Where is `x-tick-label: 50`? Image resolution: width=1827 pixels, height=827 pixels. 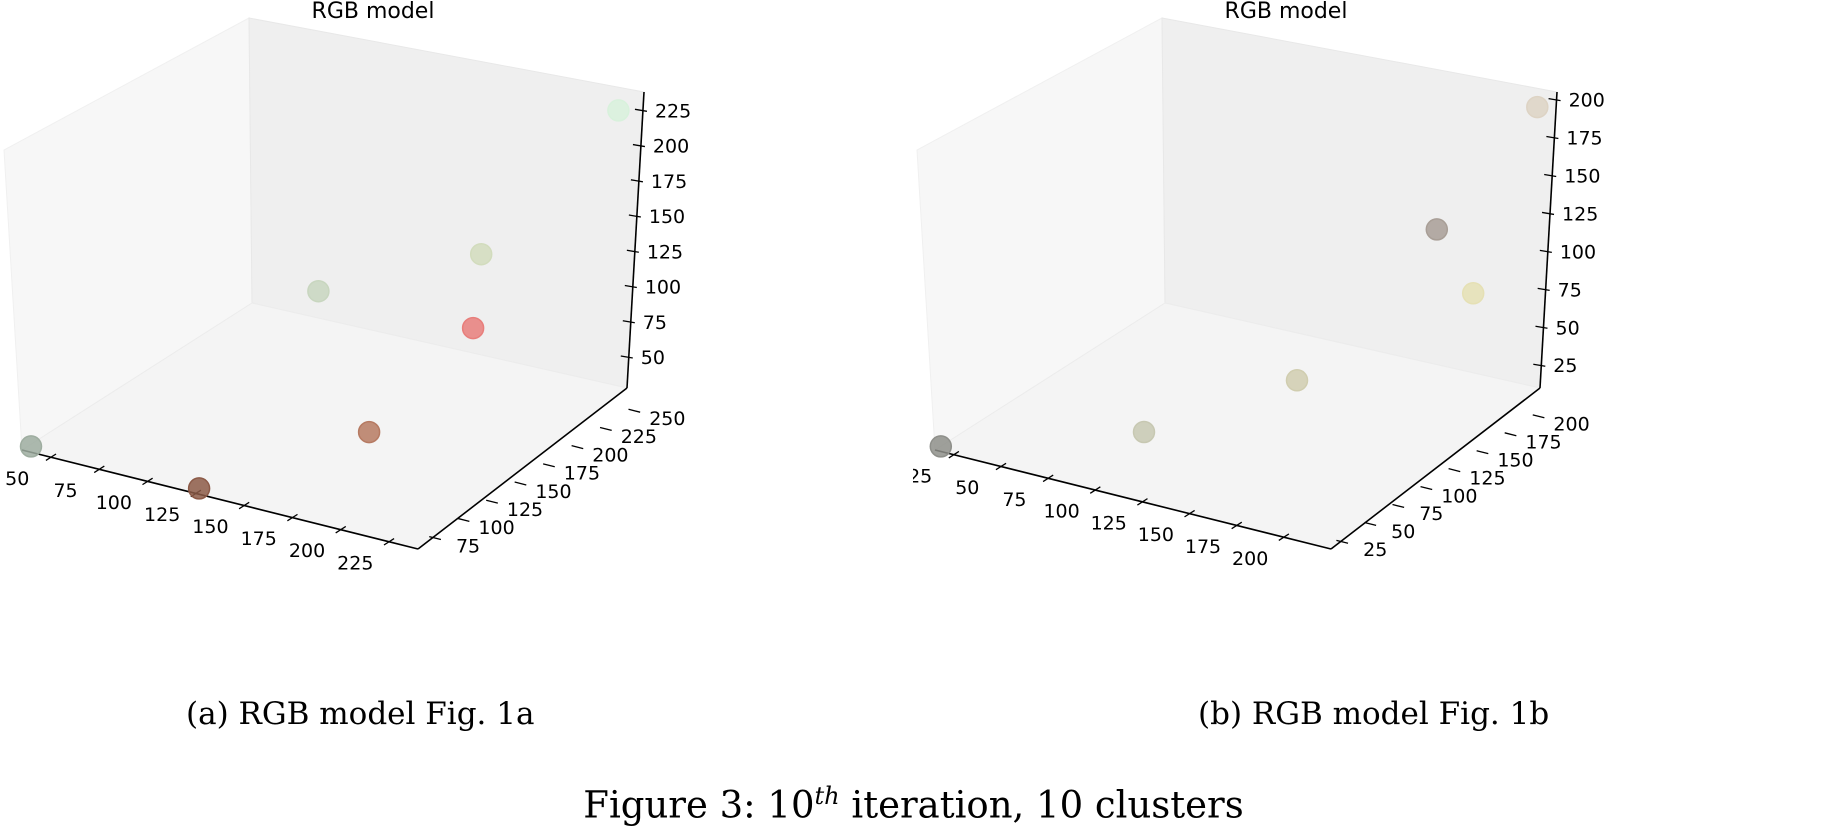 x-tick-label: 50 is located at coordinates (967, 488).